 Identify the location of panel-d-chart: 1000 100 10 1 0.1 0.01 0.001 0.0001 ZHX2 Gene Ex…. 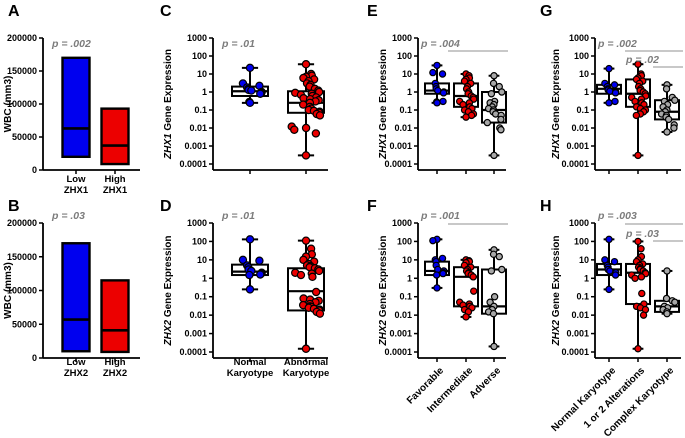
(246, 294).